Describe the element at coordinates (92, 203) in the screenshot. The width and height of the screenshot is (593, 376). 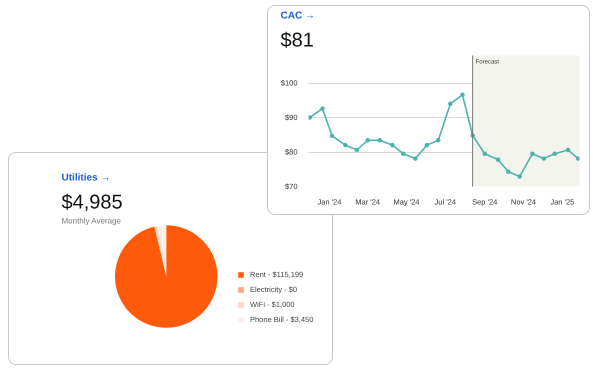
I see `chart-subtitle: $4,985` at that location.